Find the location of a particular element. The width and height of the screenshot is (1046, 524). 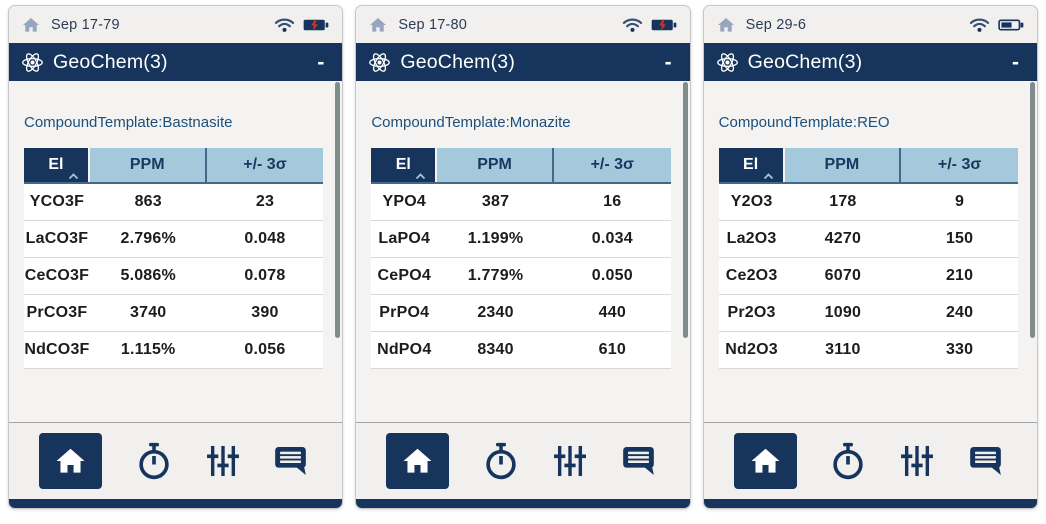

cell-sigma: 610 is located at coordinates (612, 349).